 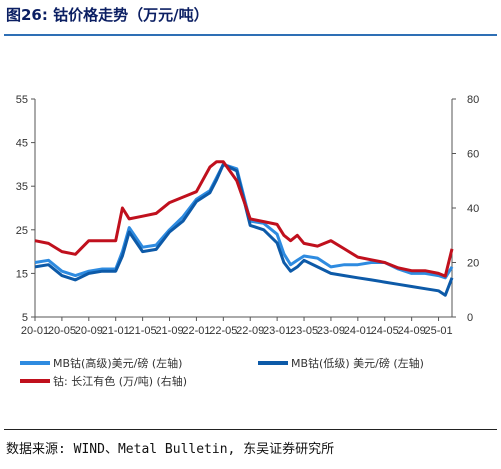 I want to click on source-rule, so click(x=250, y=429).